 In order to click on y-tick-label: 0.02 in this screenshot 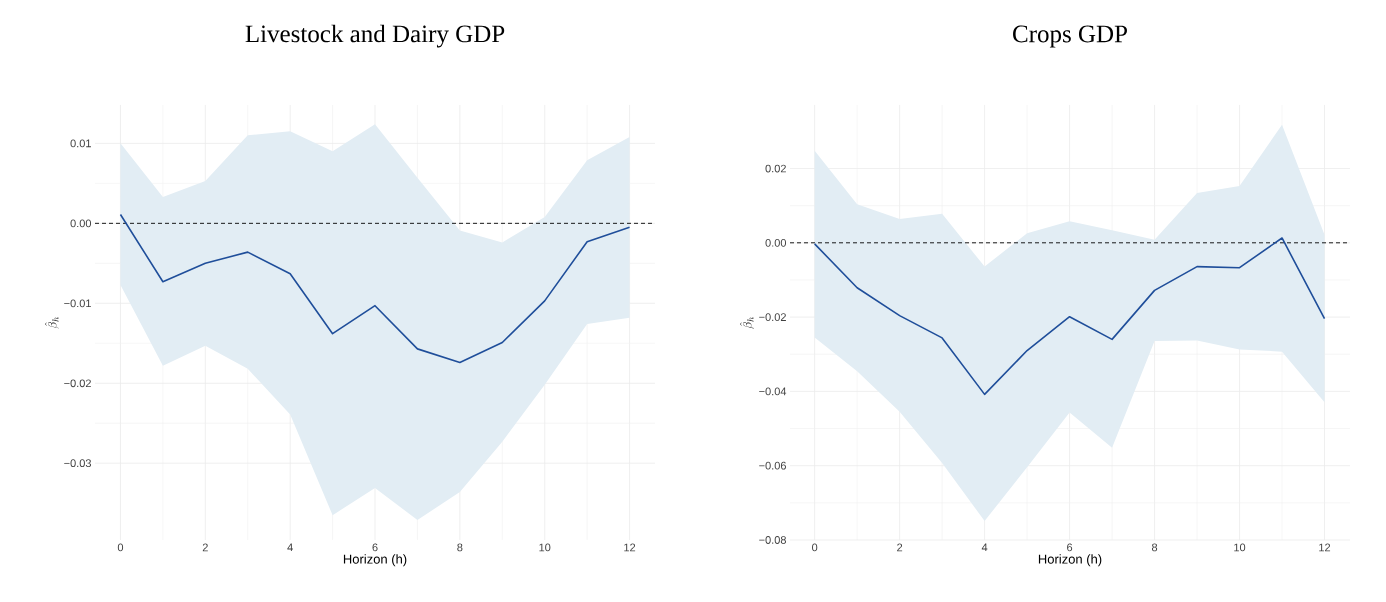, I will do `click(775, 168)`.